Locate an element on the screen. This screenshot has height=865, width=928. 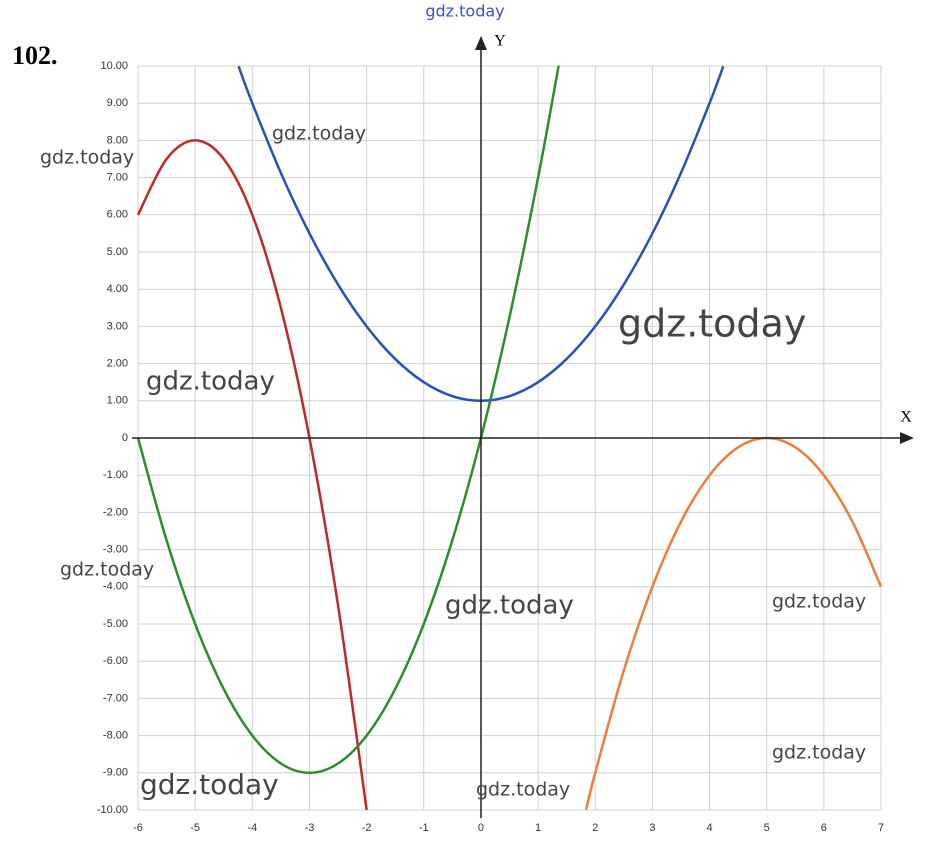
x-tick-label: -1 is located at coordinates (424, 828).